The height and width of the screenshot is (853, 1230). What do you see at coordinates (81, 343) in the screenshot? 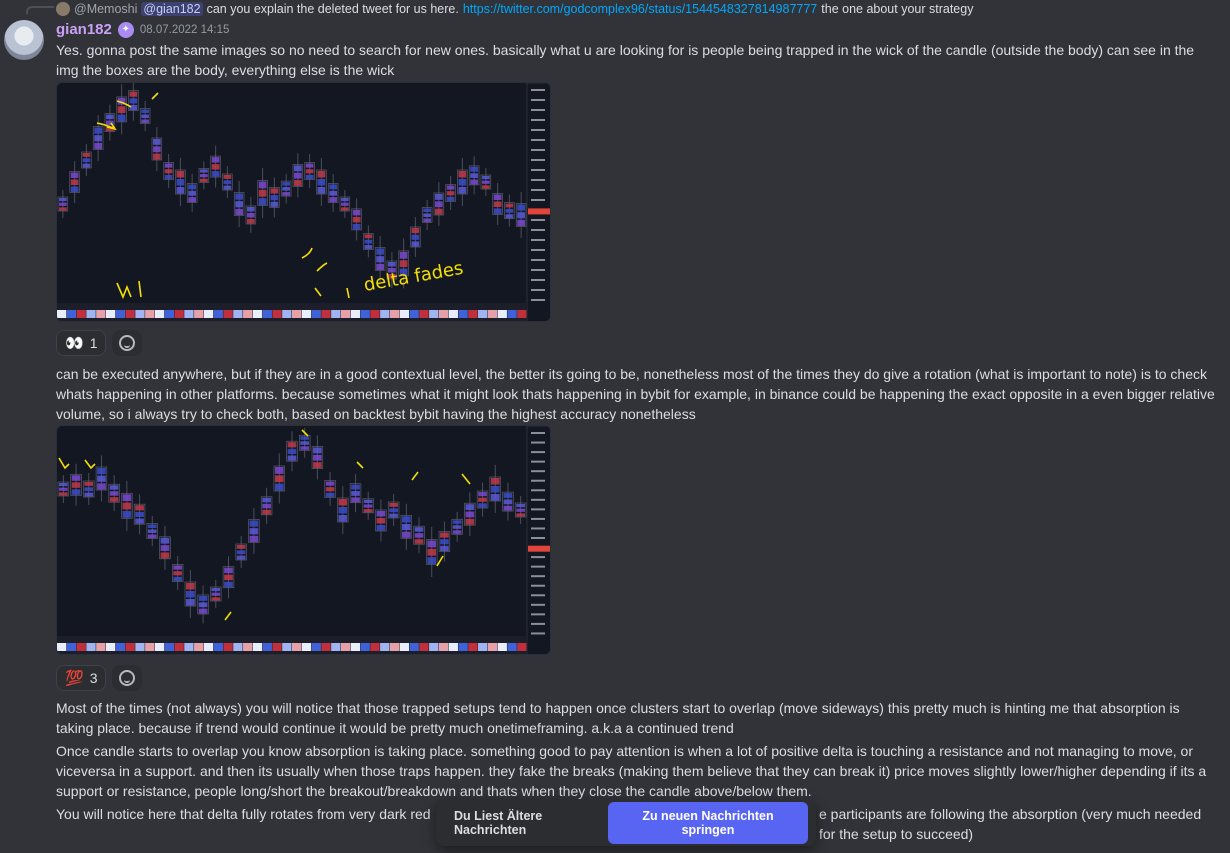
I see `reaction-eyes: 👀 1` at bounding box center [81, 343].